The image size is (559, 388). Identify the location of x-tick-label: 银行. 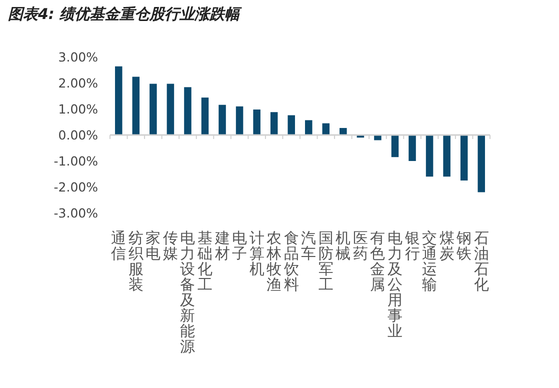
(412, 245).